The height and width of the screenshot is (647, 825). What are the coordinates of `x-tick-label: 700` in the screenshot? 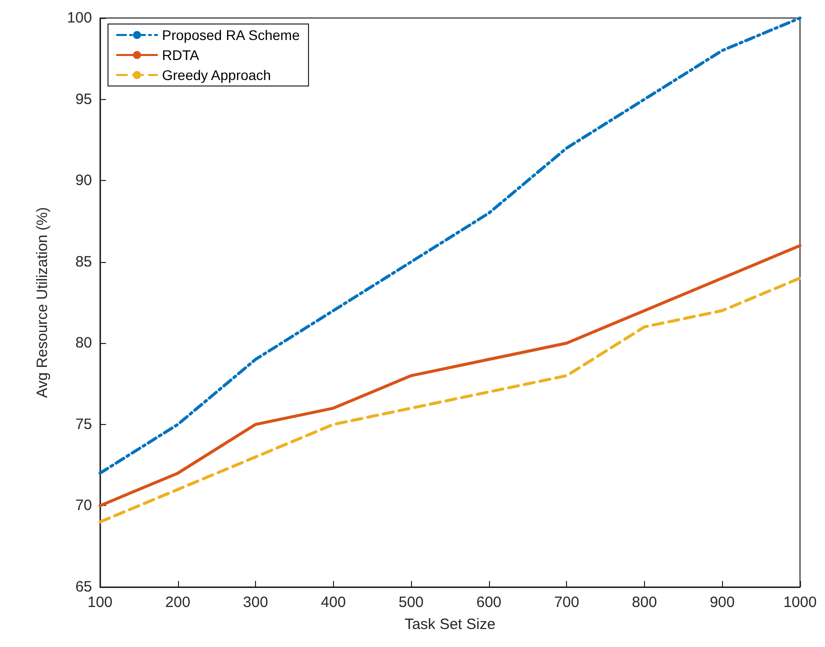 It's located at (567, 602).